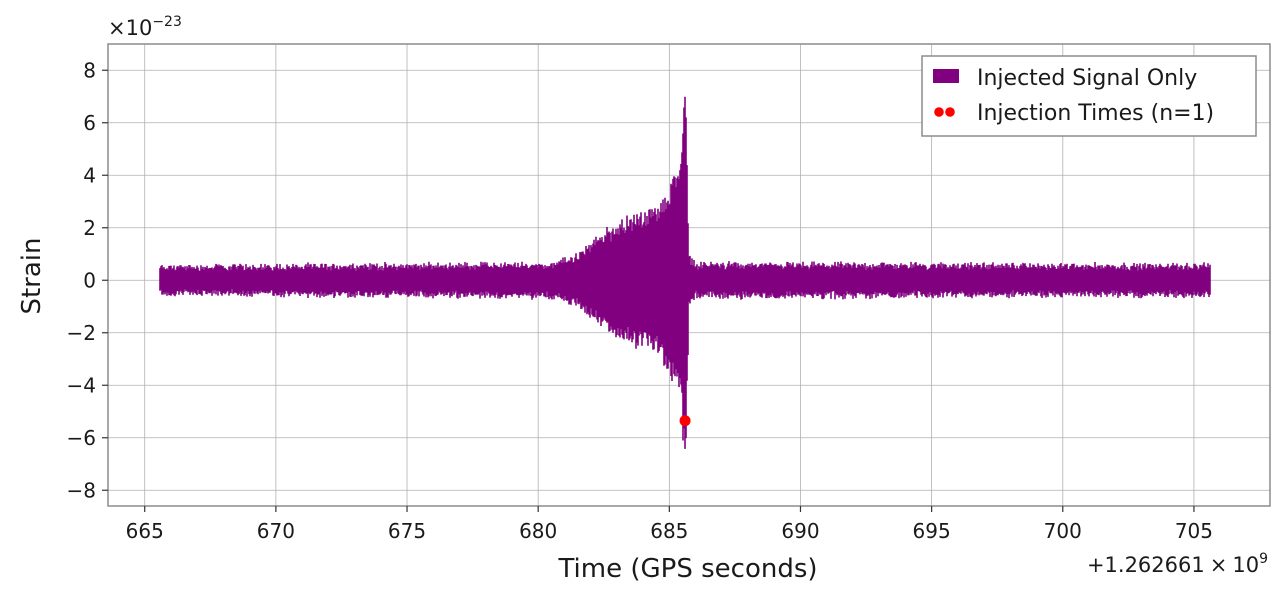  What do you see at coordinates (89, 123) in the screenshot?
I see `y-tick-label: 6` at bounding box center [89, 123].